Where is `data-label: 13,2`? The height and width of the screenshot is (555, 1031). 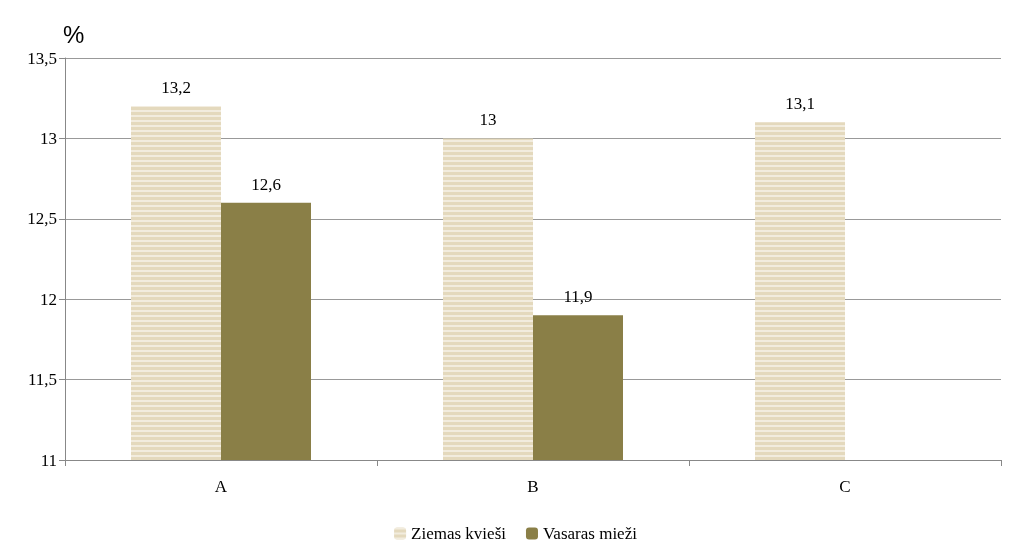 data-label: 13,2 is located at coordinates (176, 88).